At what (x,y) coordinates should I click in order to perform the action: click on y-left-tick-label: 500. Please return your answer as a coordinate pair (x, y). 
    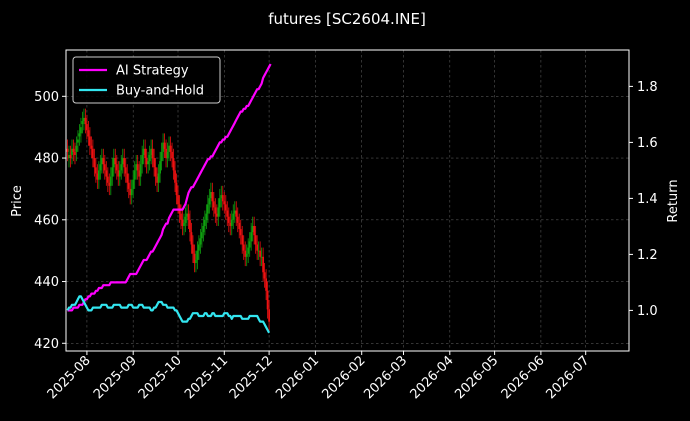
    Looking at the image, I should click on (46, 97).